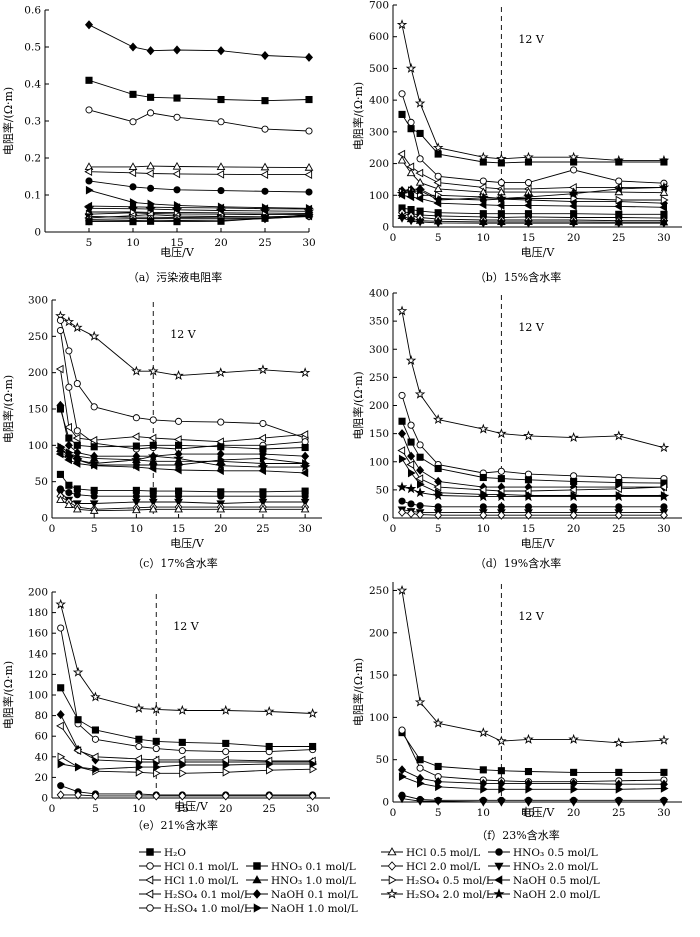 The image size is (700, 937). What do you see at coordinates (379, 101) in the screenshot?
I see `y-tick-label: 400` at bounding box center [379, 101].